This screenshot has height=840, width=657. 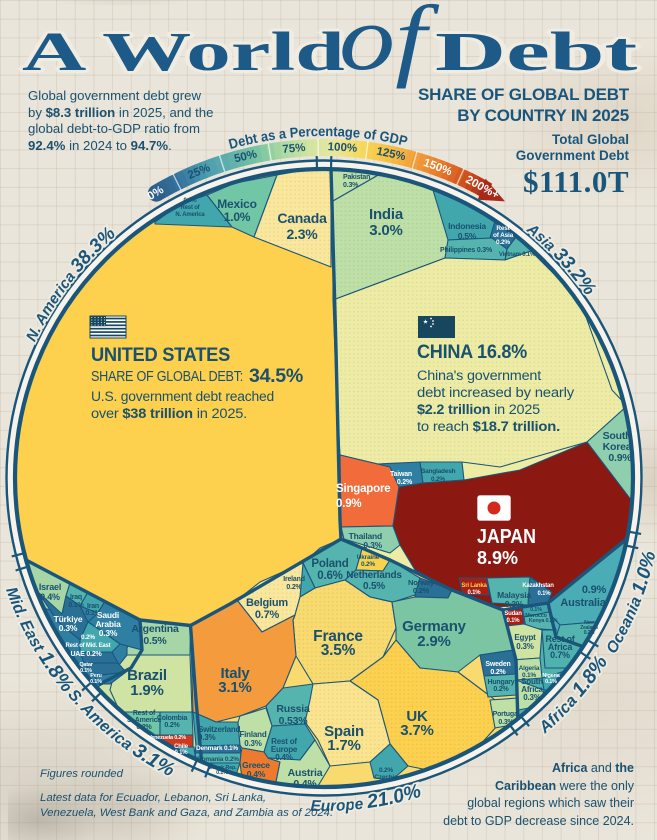 What do you see at coordinates (252, 734) in the screenshot?
I see `svg-text: Finland` at bounding box center [252, 734].